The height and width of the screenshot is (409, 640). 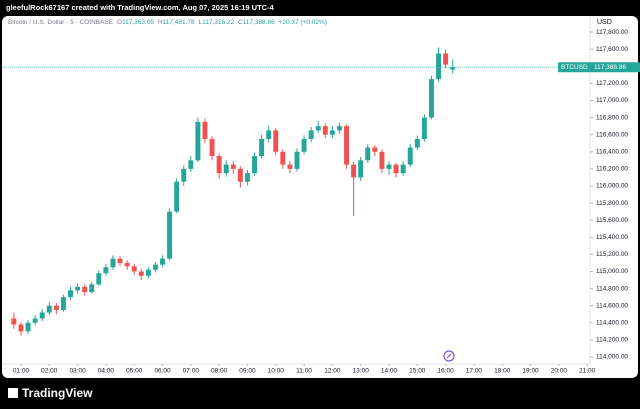 I want to click on legend-close: 117,388.86, so click(x=259, y=22).